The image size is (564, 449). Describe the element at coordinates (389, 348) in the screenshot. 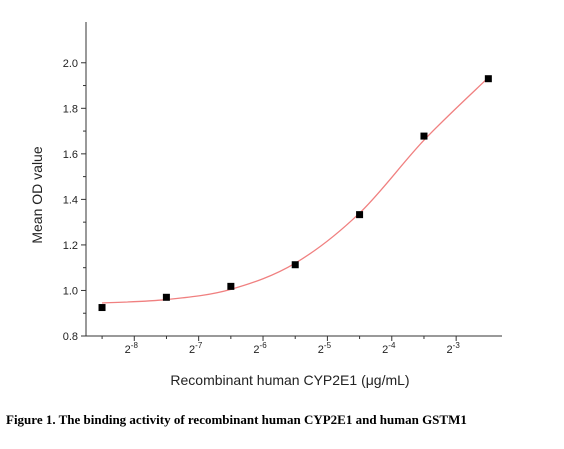

I see `x-tick-label: 2-4` at that location.